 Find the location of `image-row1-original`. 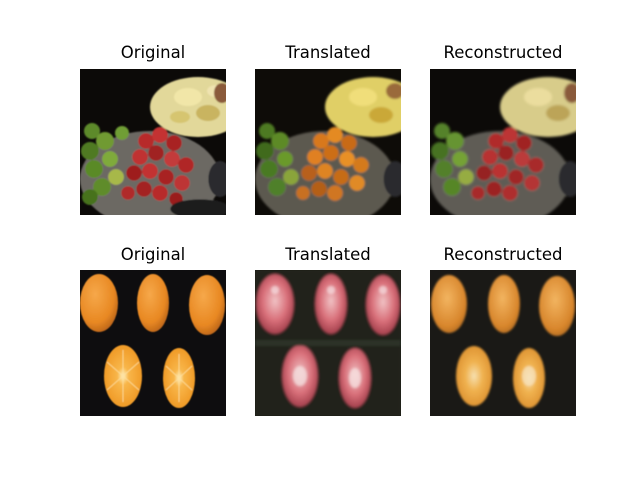

image-row1-original is located at coordinates (153, 142).